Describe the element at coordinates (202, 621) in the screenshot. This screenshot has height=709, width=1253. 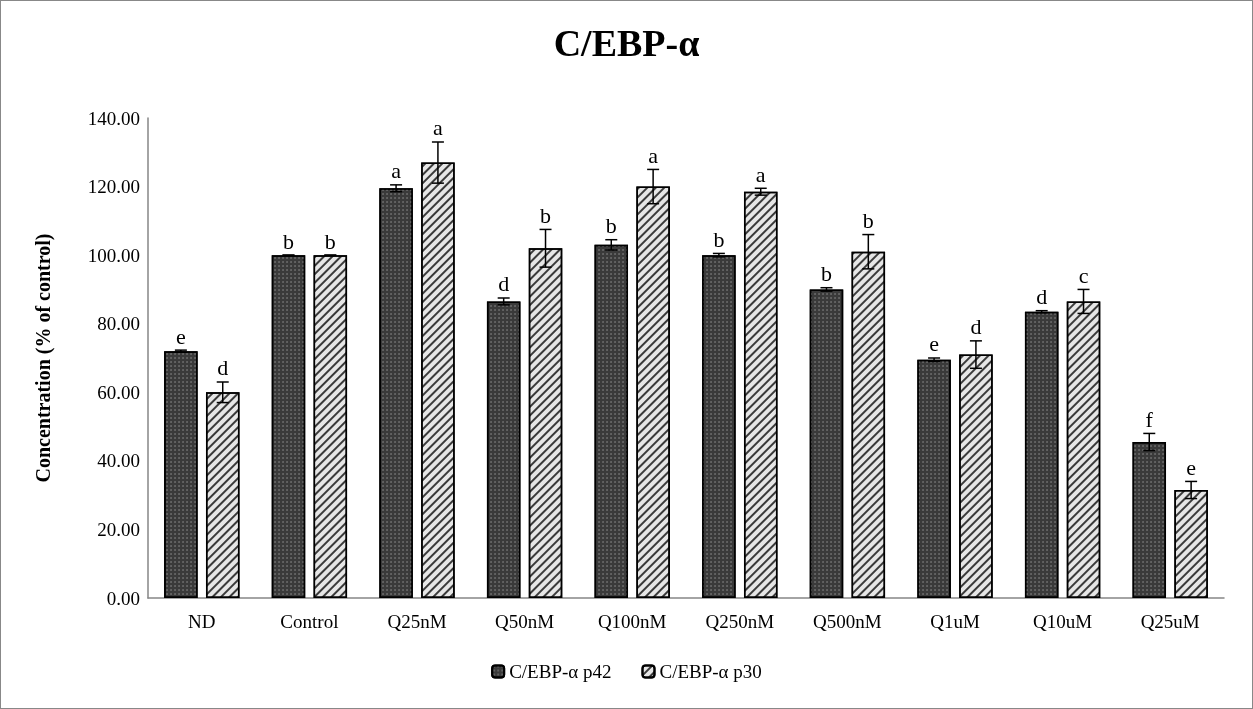
I see `x-tick-label: ND` at that location.